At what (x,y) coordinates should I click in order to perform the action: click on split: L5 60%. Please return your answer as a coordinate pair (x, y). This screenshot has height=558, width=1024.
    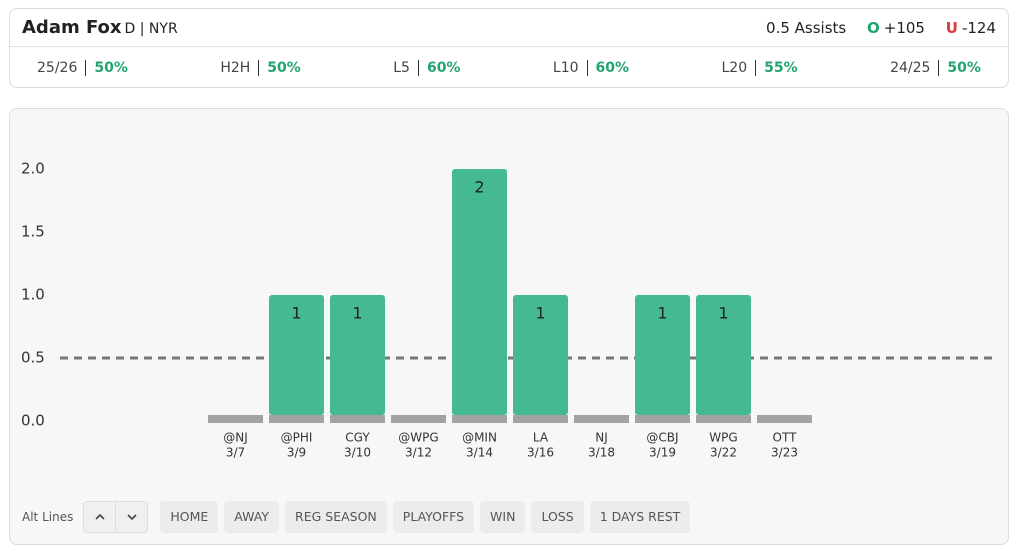
    Looking at the image, I should click on (426, 68).